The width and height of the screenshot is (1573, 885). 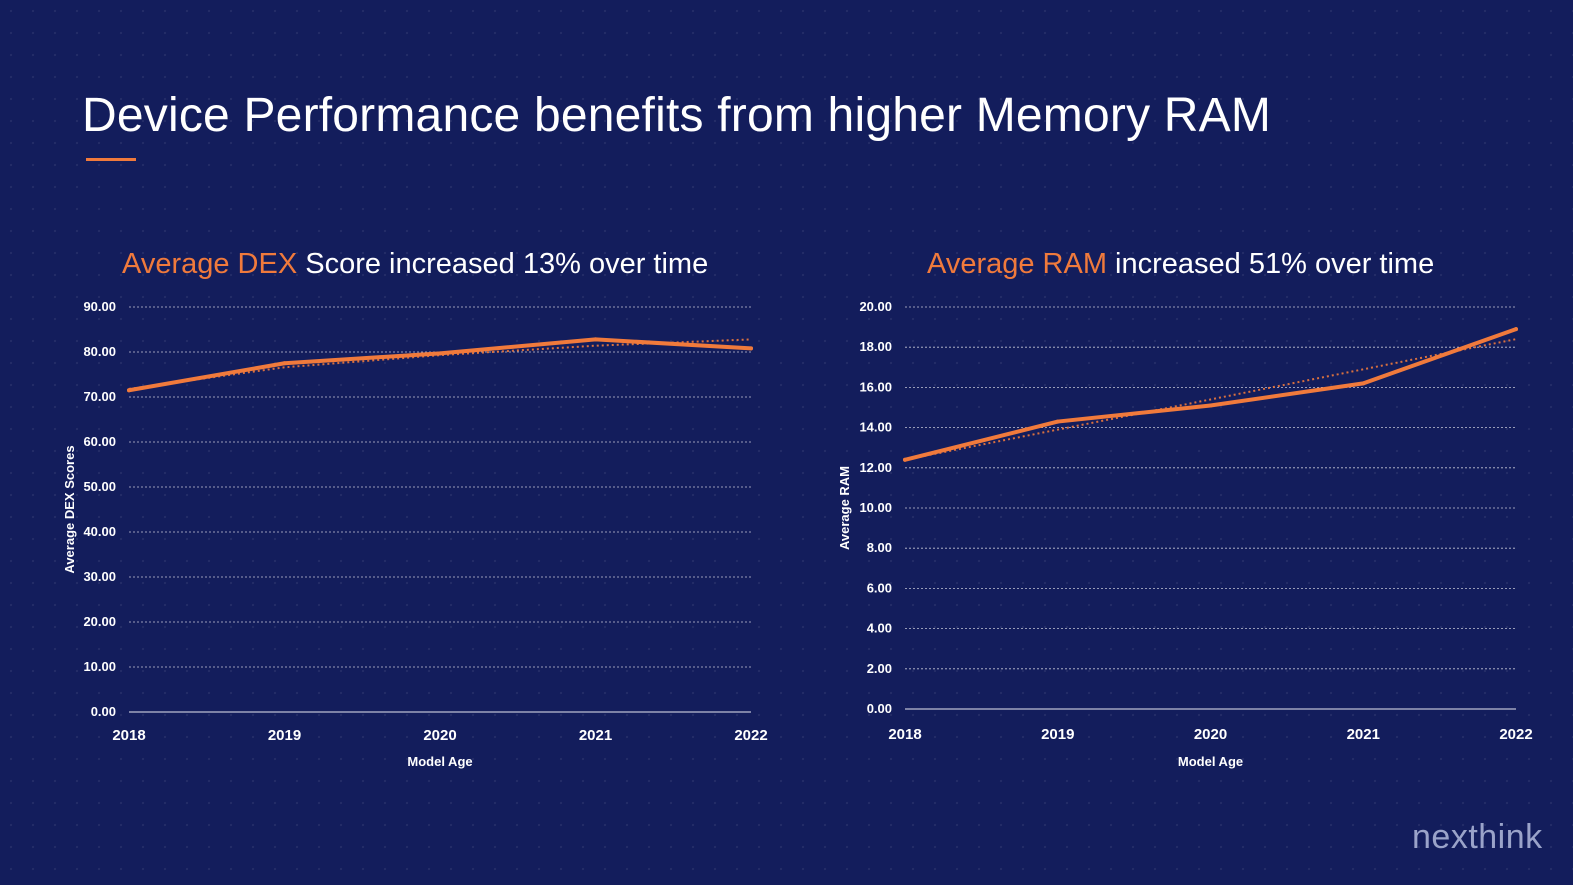 I want to click on series-line, so click(x=1210, y=394).